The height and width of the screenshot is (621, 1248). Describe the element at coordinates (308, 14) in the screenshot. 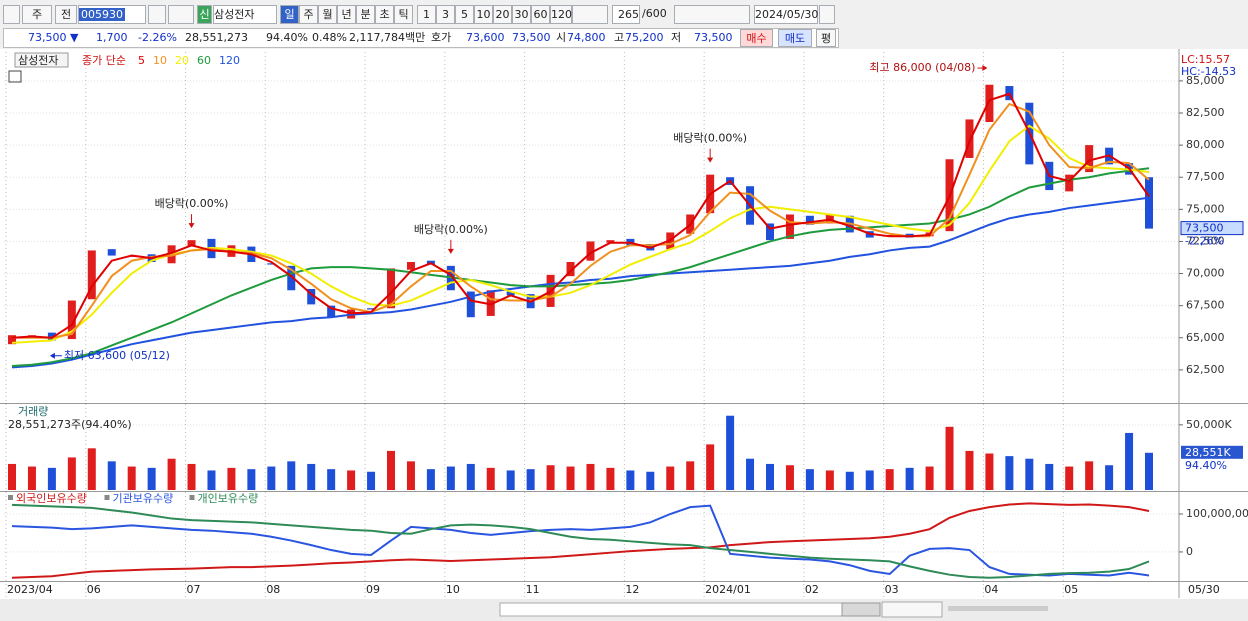

I see `period-btn: 주` at that location.